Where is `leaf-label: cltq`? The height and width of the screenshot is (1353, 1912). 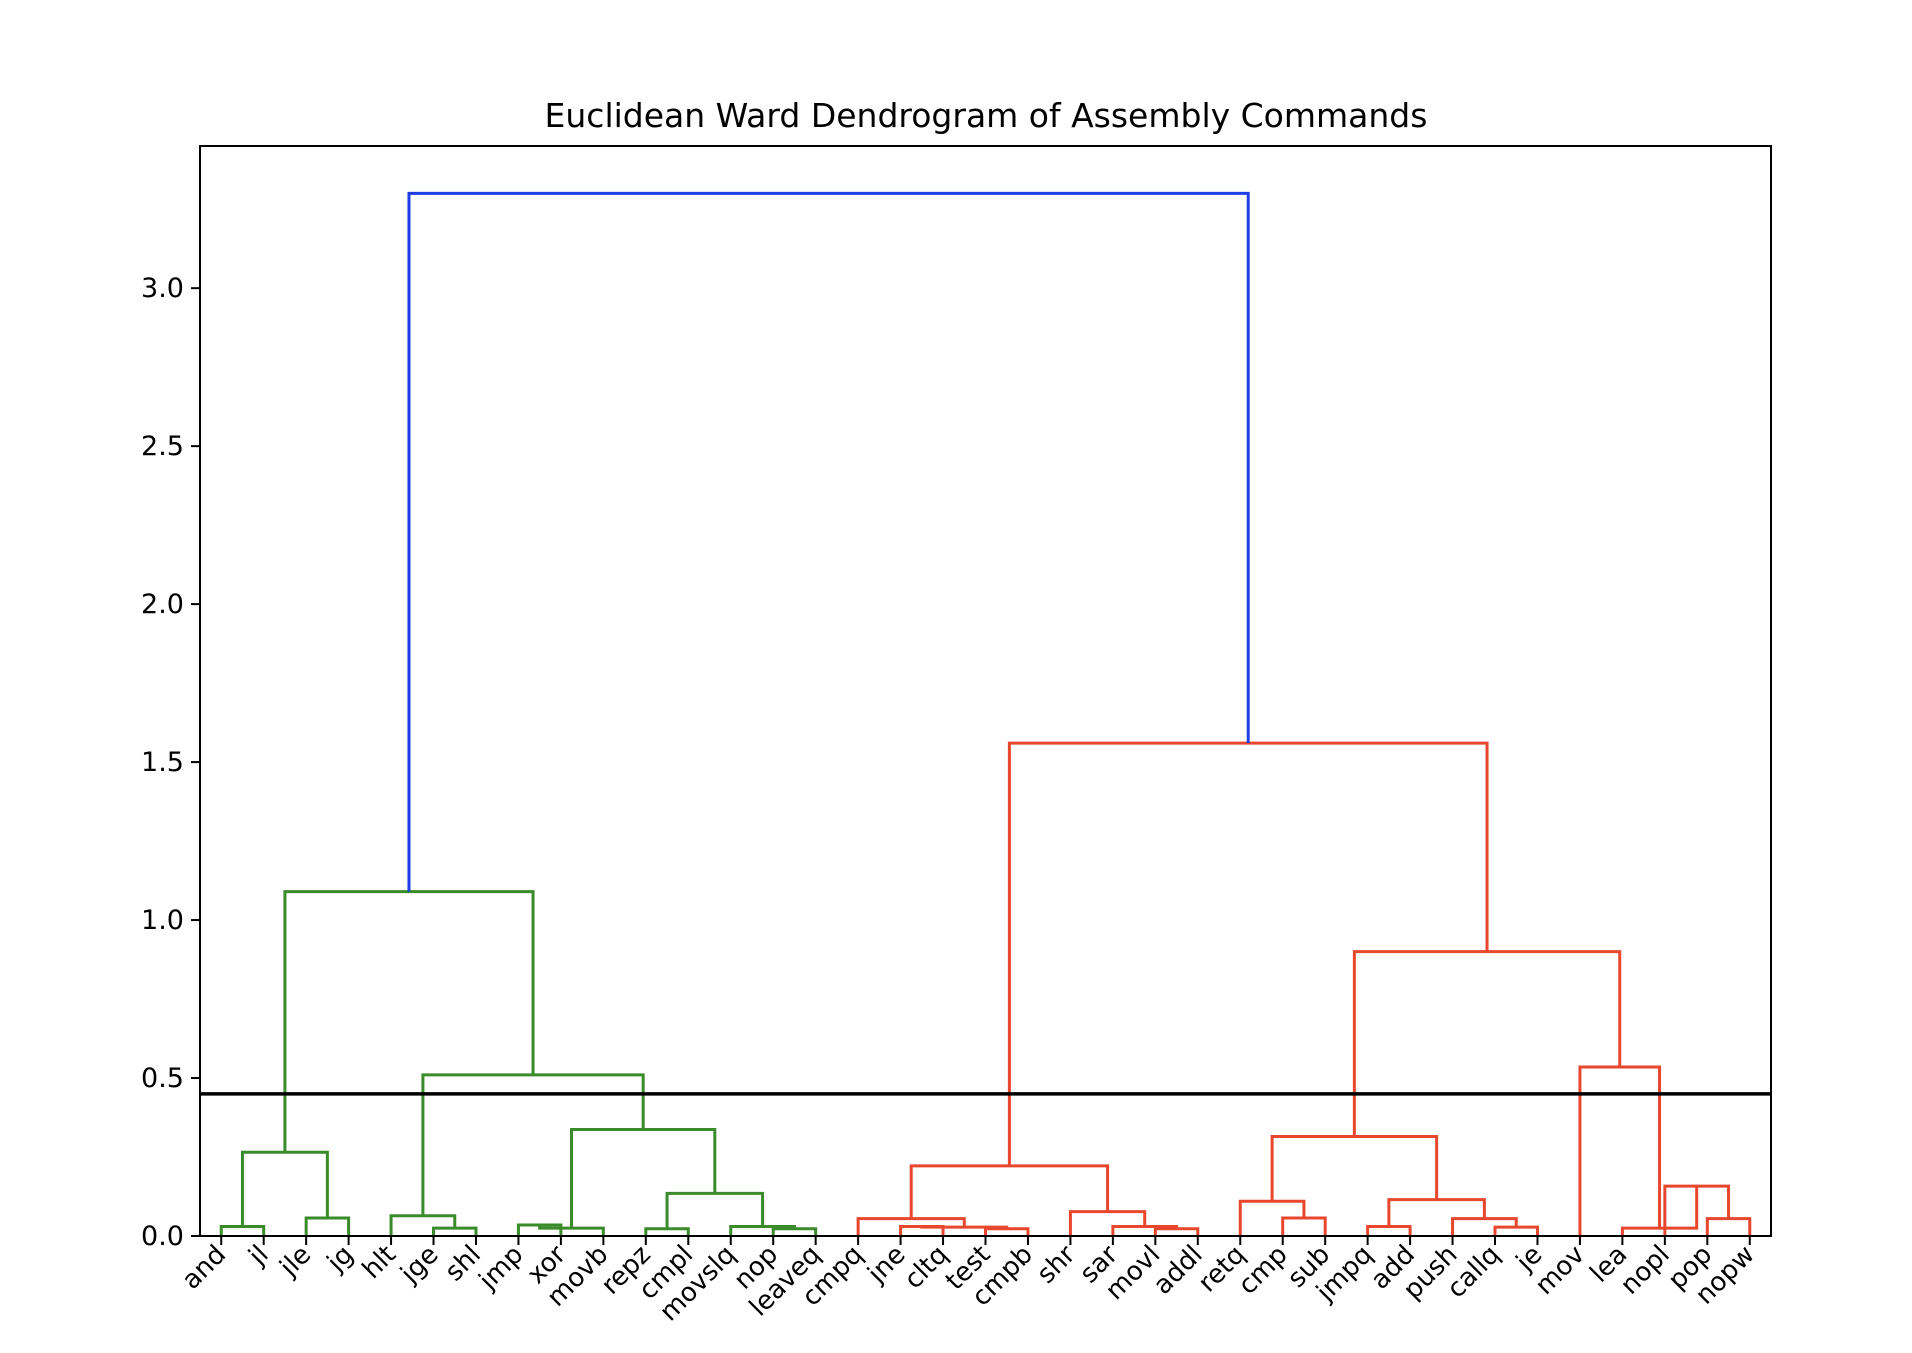 leaf-label: cltq is located at coordinates (926, 1267).